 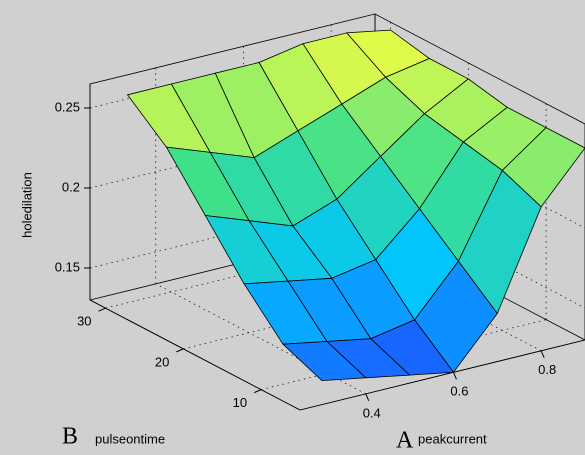 I want to click on z-tick-label: 0.25, so click(x=67, y=106).